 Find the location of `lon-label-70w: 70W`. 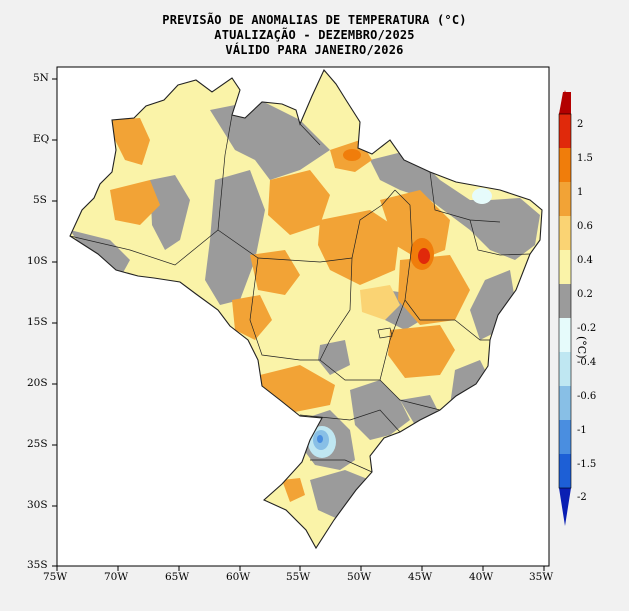

lon-label-70w: 70W is located at coordinates (116, 577).